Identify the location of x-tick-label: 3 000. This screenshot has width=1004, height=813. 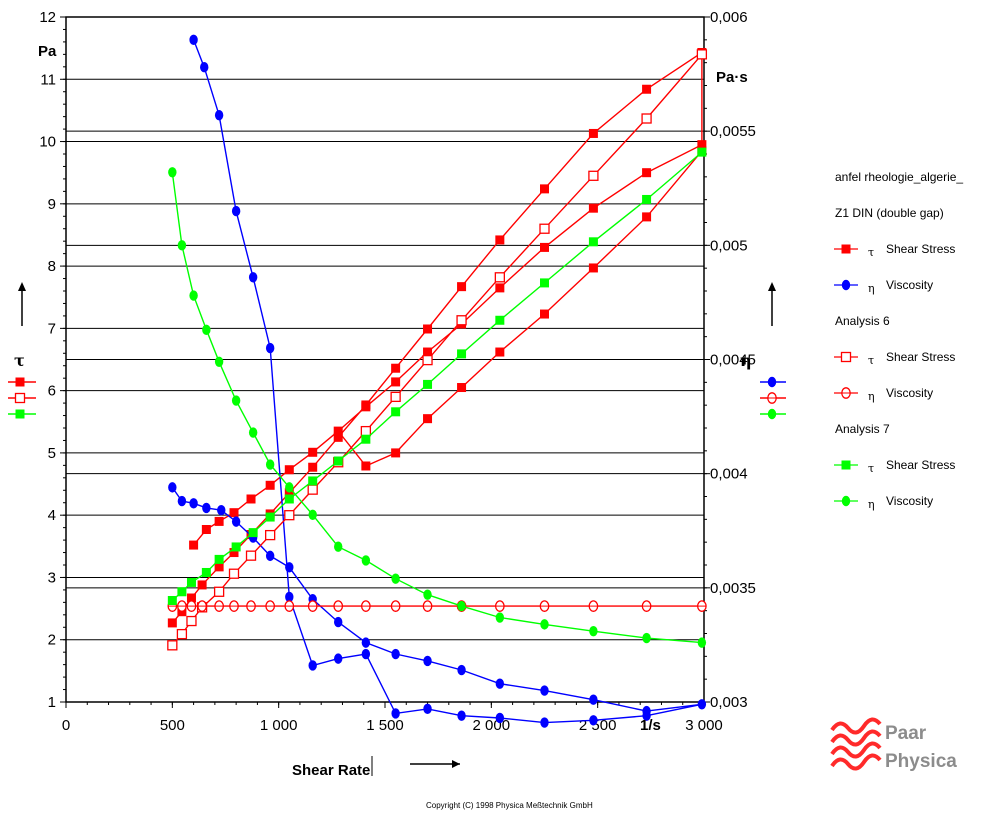
(704, 725).